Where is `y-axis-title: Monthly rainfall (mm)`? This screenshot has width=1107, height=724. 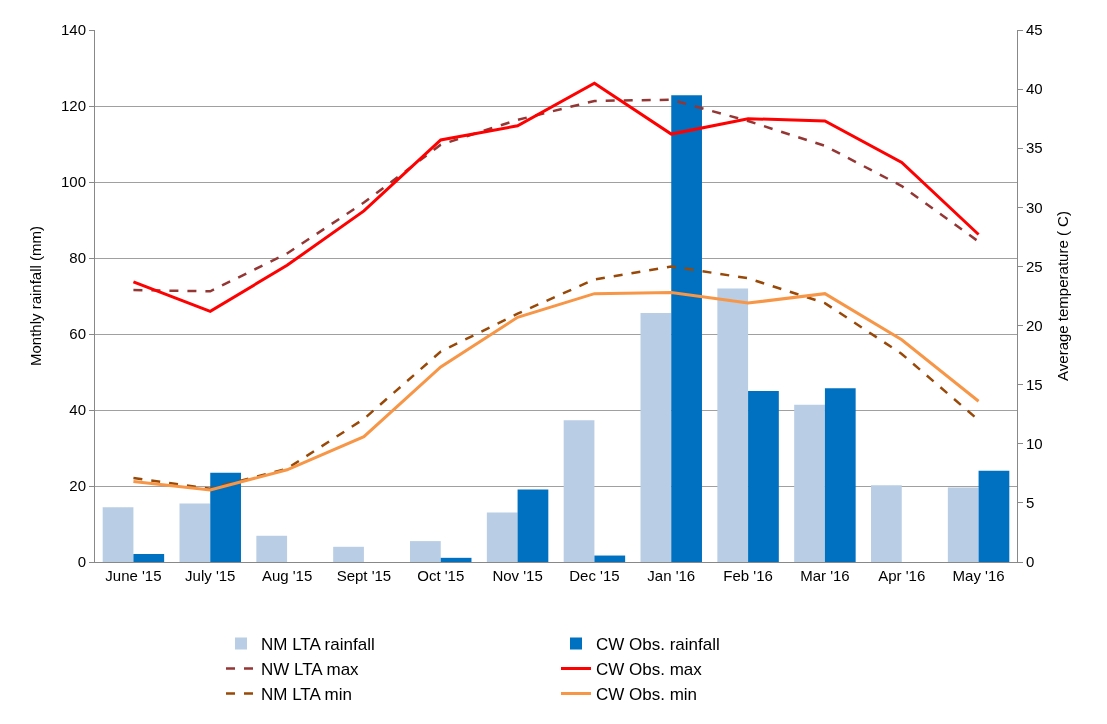 y-axis-title: Monthly rainfall (mm) is located at coordinates (36, 296).